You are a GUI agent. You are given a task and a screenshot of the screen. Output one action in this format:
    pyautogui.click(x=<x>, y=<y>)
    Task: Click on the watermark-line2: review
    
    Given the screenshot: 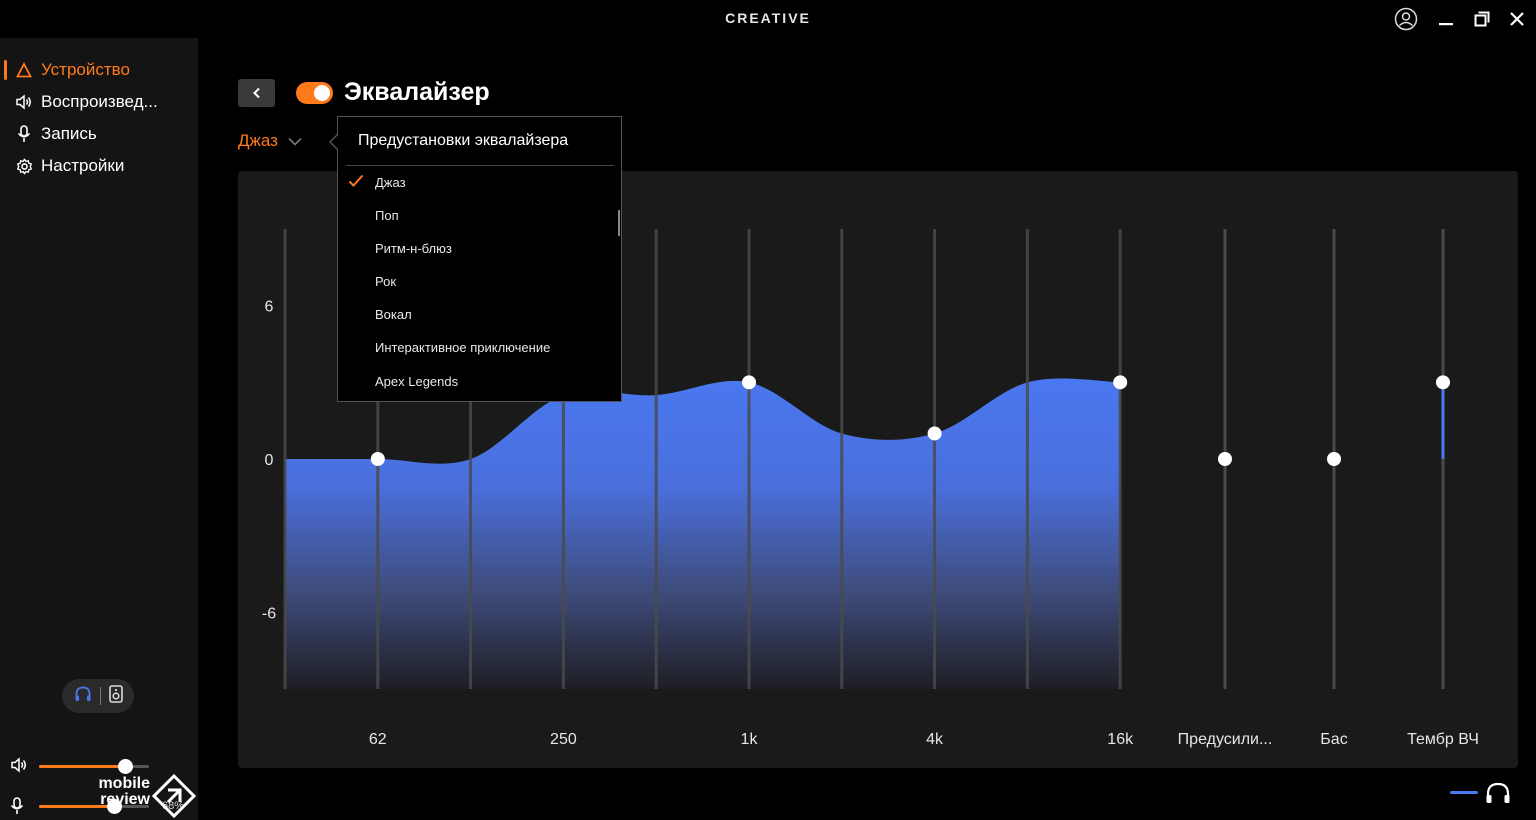 What is the action you would take?
    pyautogui.click(x=125, y=799)
    